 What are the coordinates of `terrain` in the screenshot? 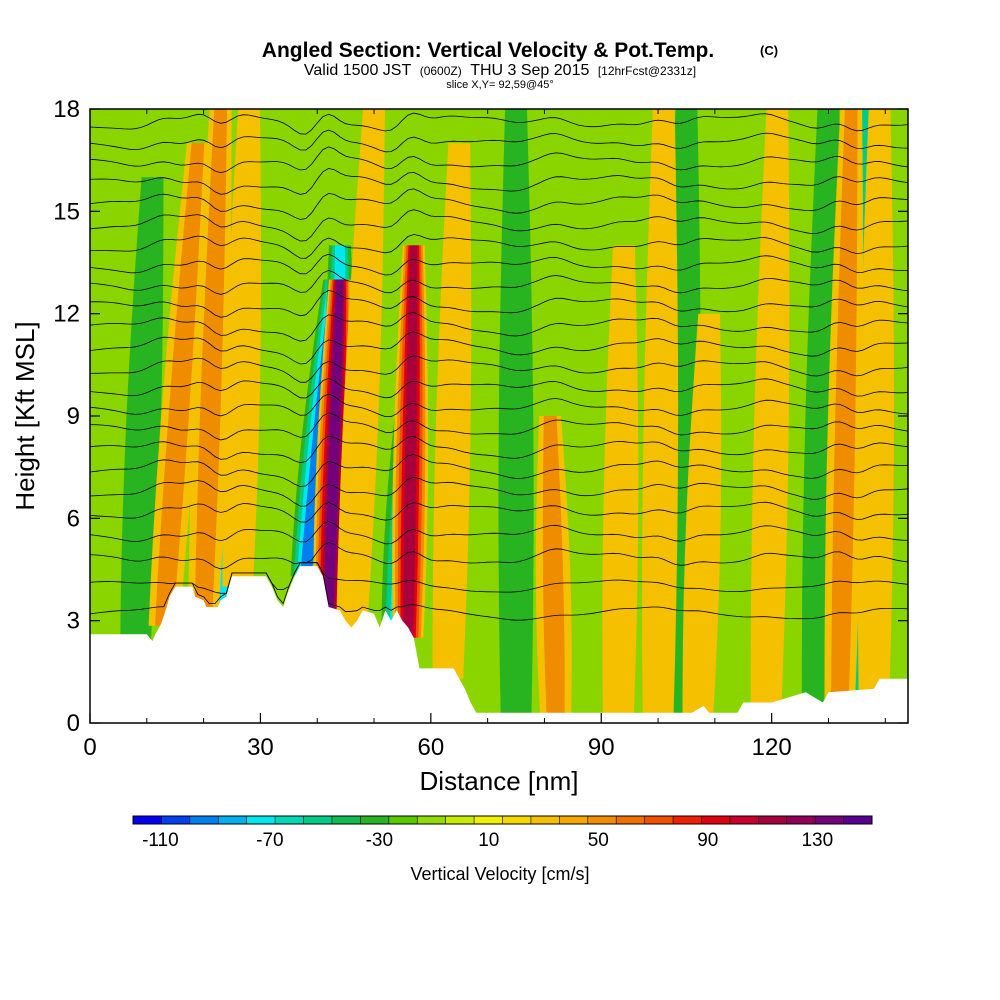 It's located at (499, 644).